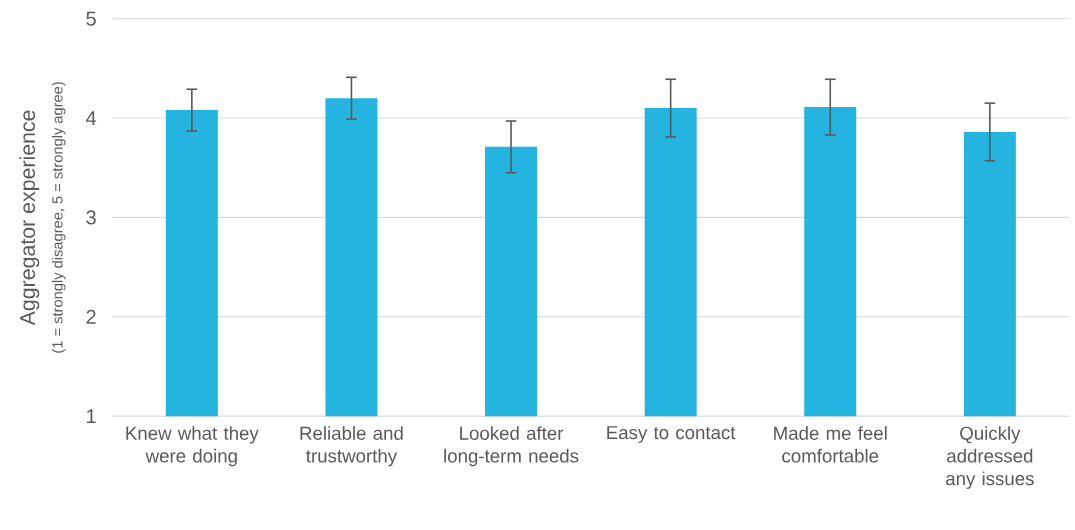  Describe the element at coordinates (351, 446) in the screenshot. I see `x-tick-label: Reliable and trustworthy` at that location.